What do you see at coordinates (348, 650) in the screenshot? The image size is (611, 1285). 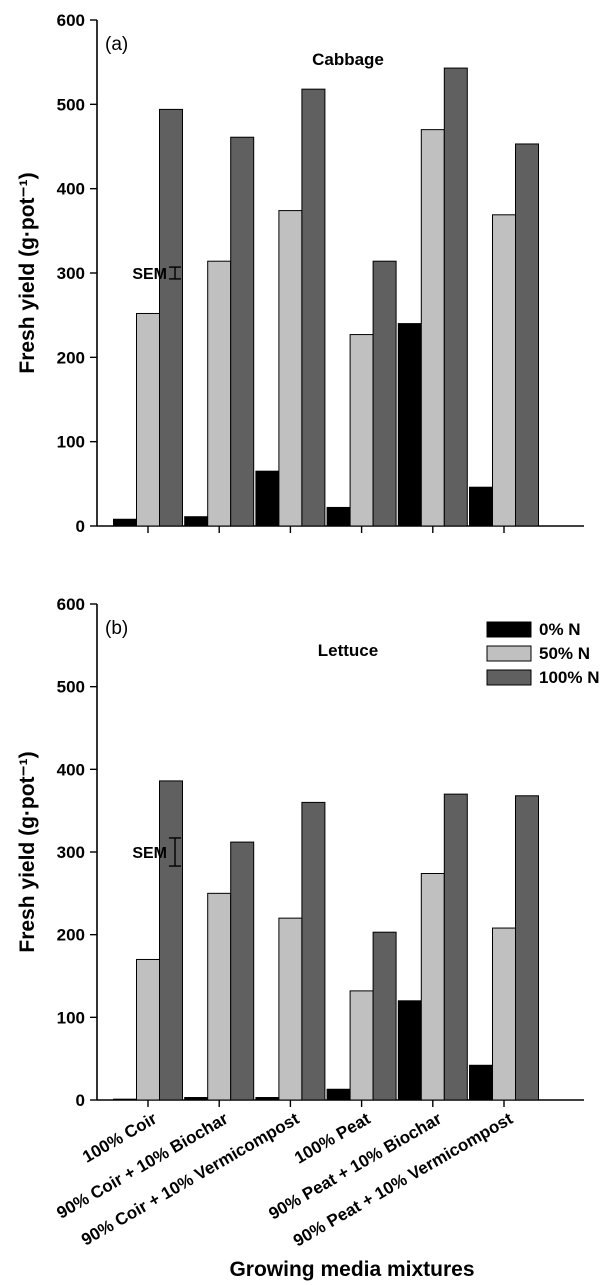 I see `panel-title: Lettuce` at bounding box center [348, 650].